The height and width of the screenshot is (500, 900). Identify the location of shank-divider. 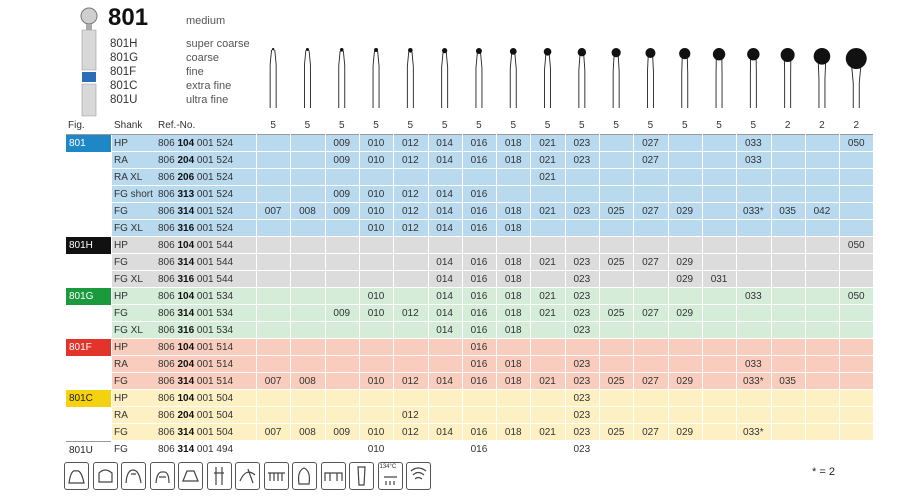
(256, 287).